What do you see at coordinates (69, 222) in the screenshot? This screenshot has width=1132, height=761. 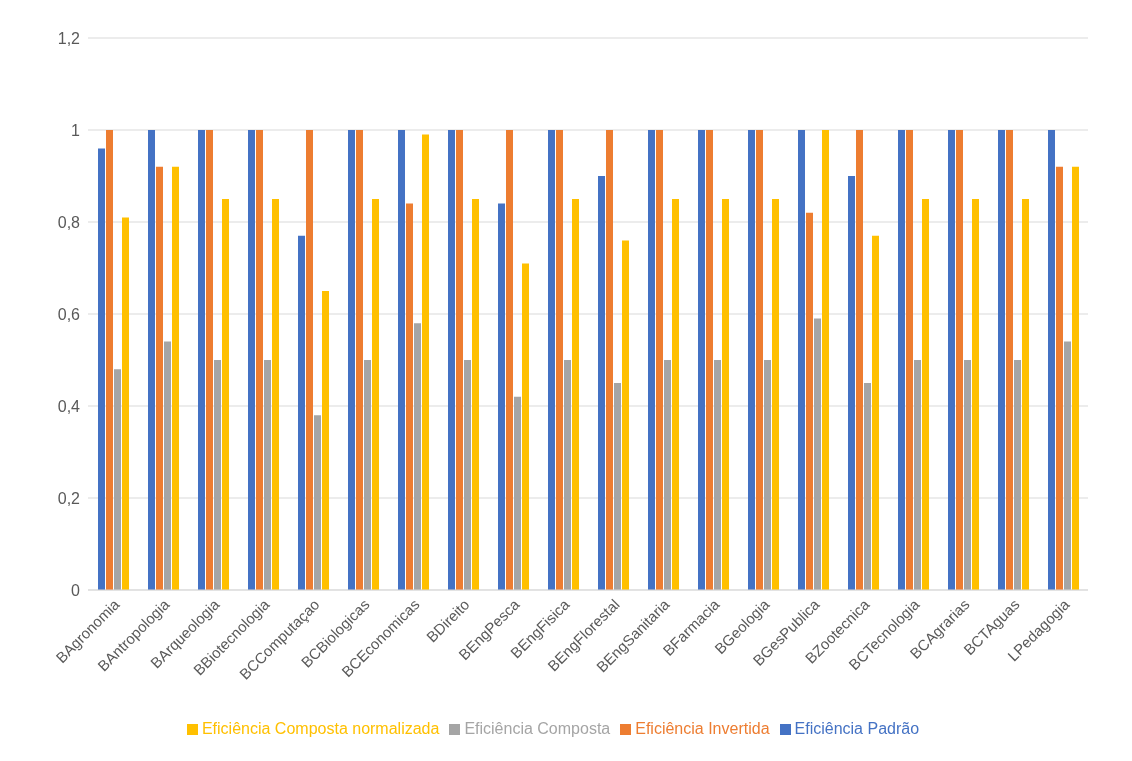 I see `y-tick-label: 0,8` at bounding box center [69, 222].